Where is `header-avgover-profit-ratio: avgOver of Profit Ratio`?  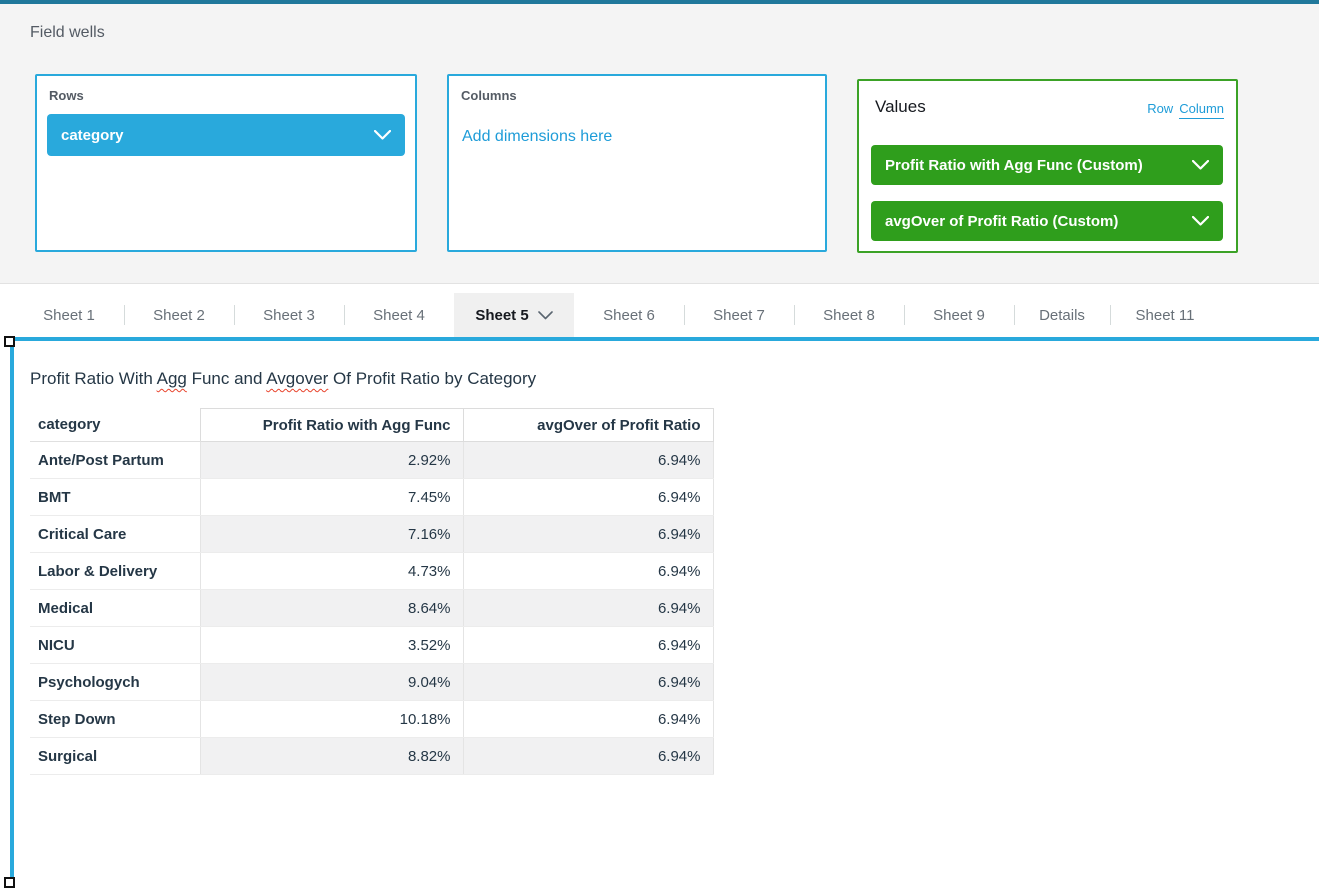
header-avgover-profit-ratio: avgOver of Profit Ratio is located at coordinates (588, 425).